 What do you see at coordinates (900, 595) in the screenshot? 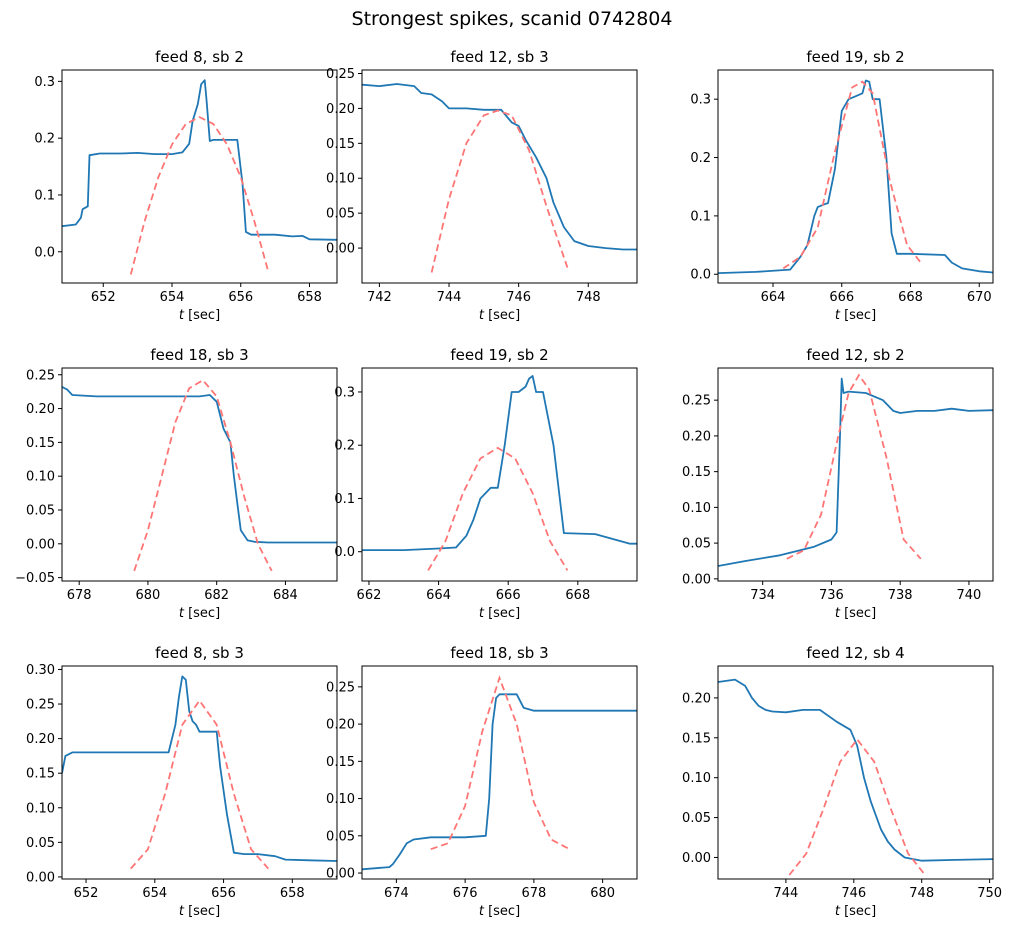
I see `x-tick-label: 738` at bounding box center [900, 595].